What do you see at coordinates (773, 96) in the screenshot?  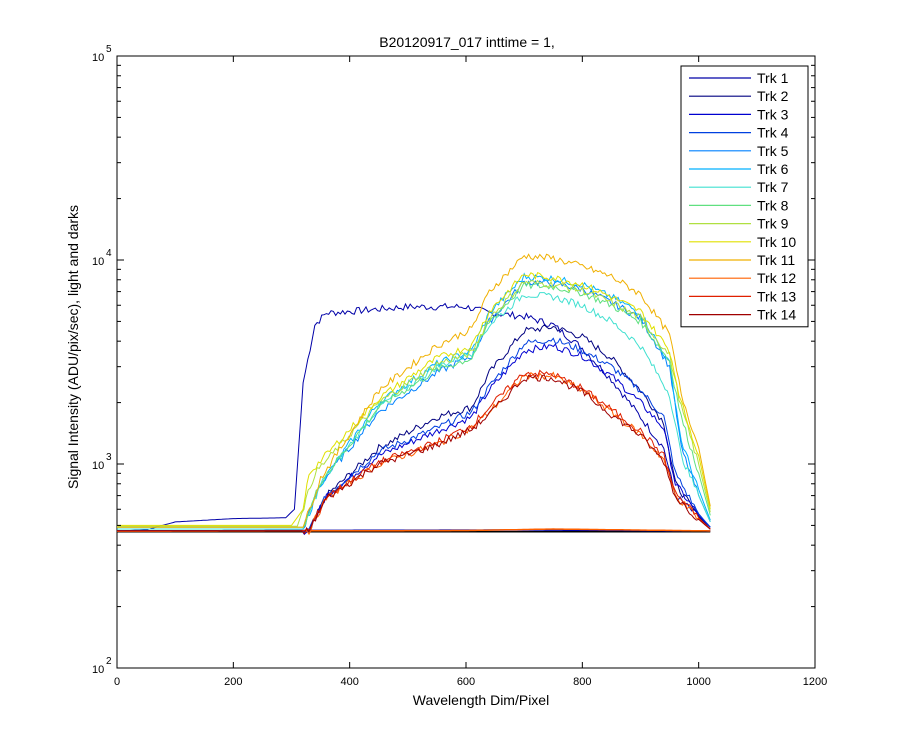 I see `legend-label: Trk 2` at bounding box center [773, 96].